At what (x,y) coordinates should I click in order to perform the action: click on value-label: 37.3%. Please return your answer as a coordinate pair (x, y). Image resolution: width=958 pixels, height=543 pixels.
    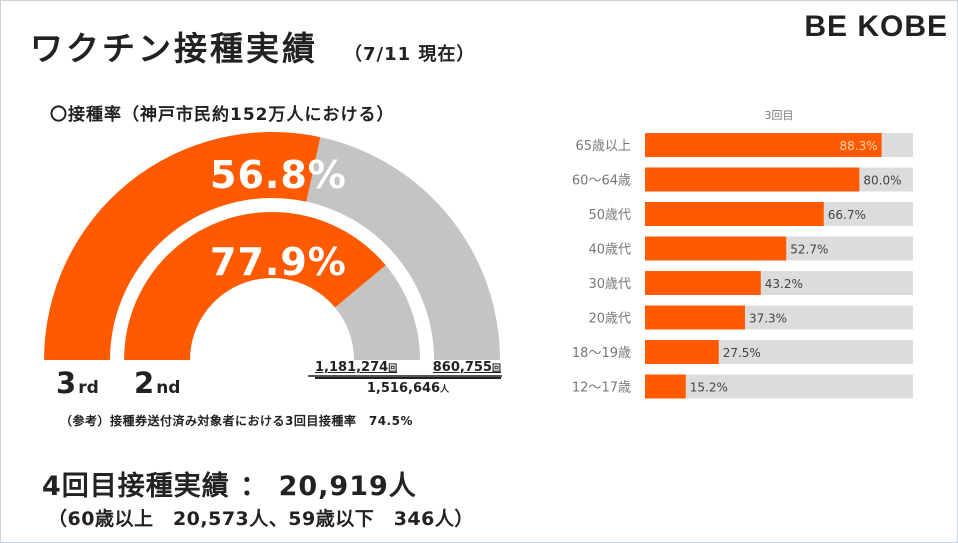
    Looking at the image, I should click on (768, 319).